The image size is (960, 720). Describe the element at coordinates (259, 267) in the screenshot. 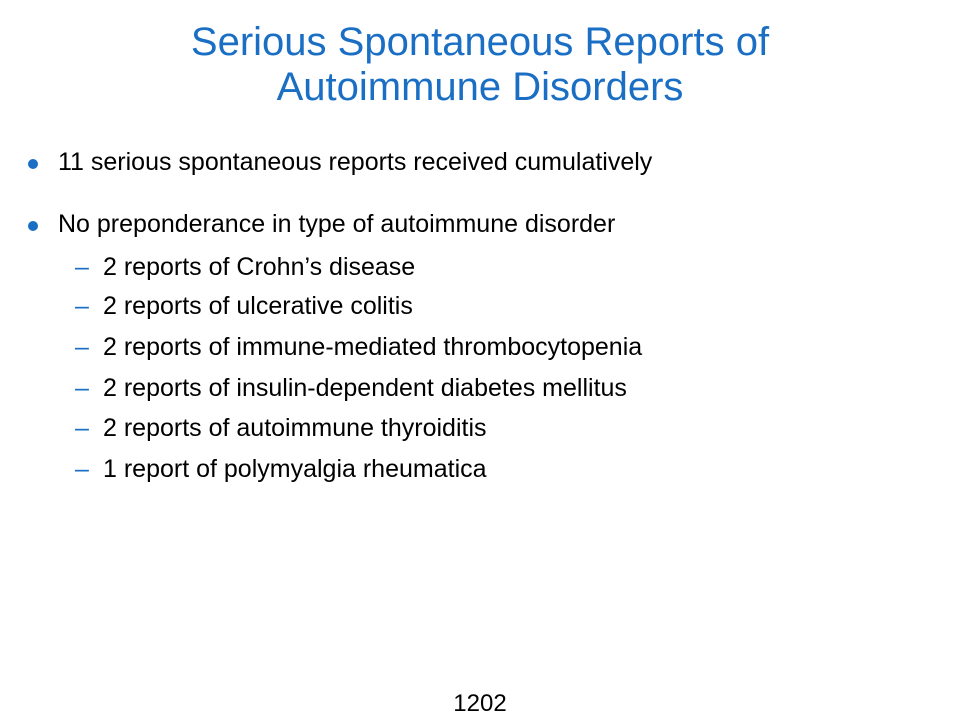

I see `sub-item-text: 2 reports of Crohn’s disease` at that location.